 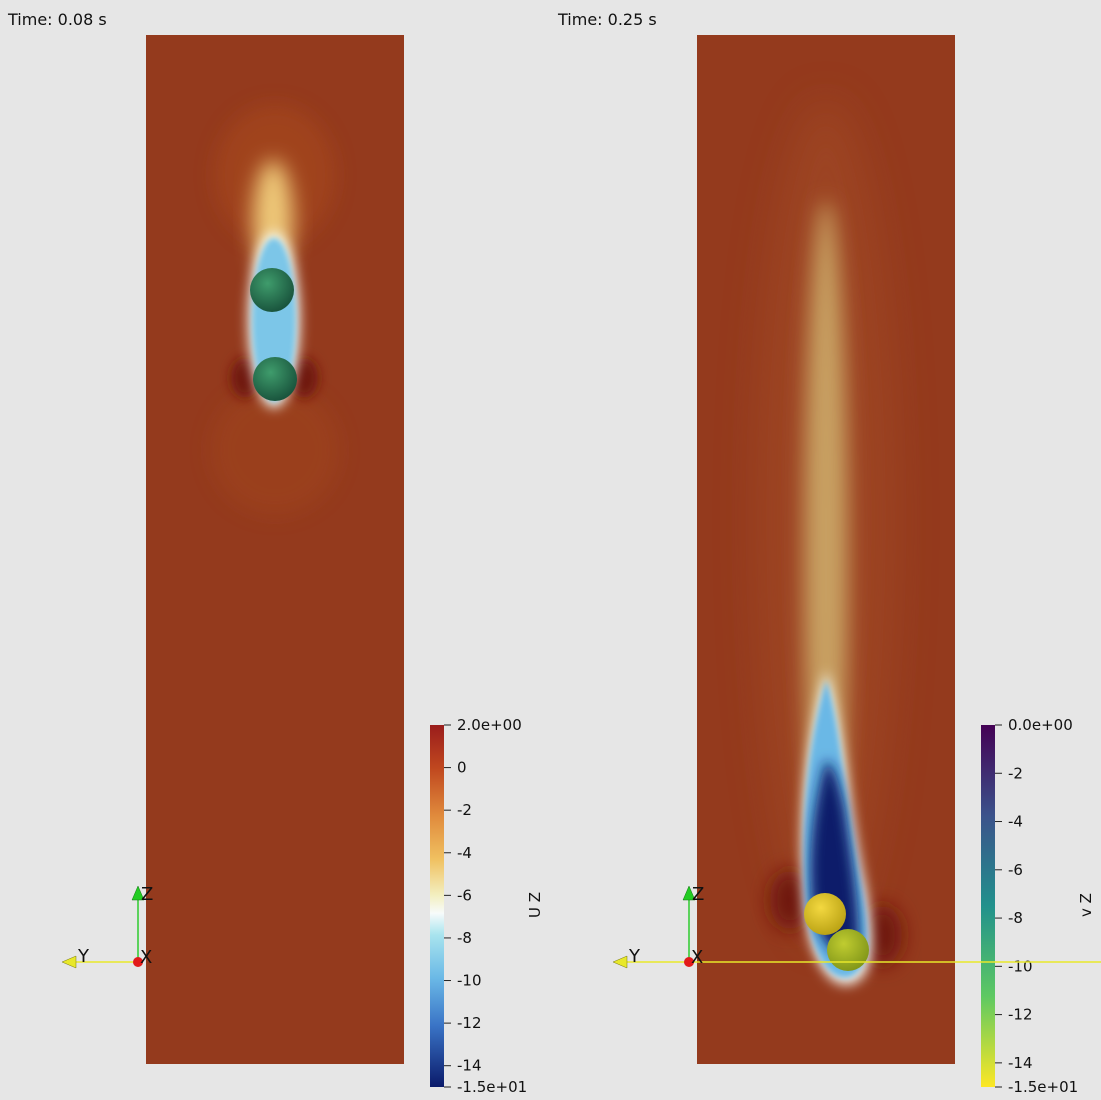 I want to click on colorbar-title: v Z, so click(x=1086, y=905).